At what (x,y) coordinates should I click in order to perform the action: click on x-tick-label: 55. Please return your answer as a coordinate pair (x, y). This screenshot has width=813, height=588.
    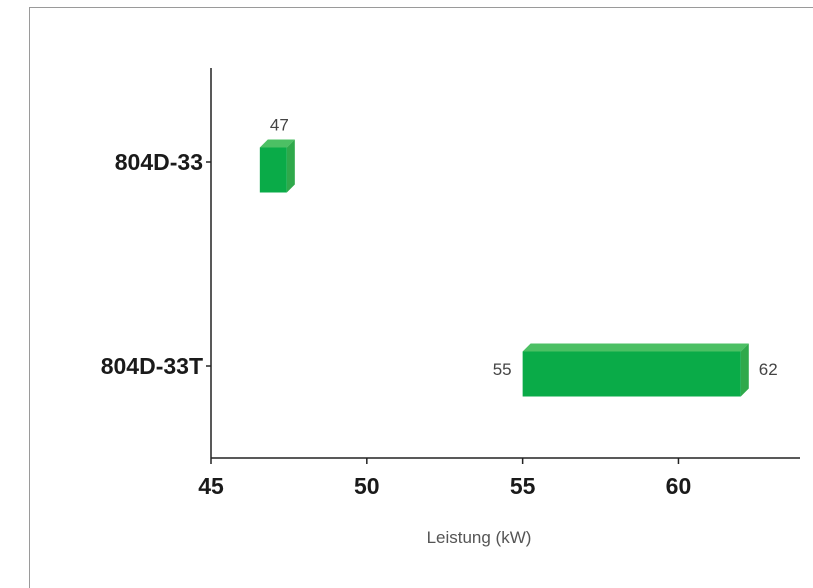
    Looking at the image, I should click on (523, 486).